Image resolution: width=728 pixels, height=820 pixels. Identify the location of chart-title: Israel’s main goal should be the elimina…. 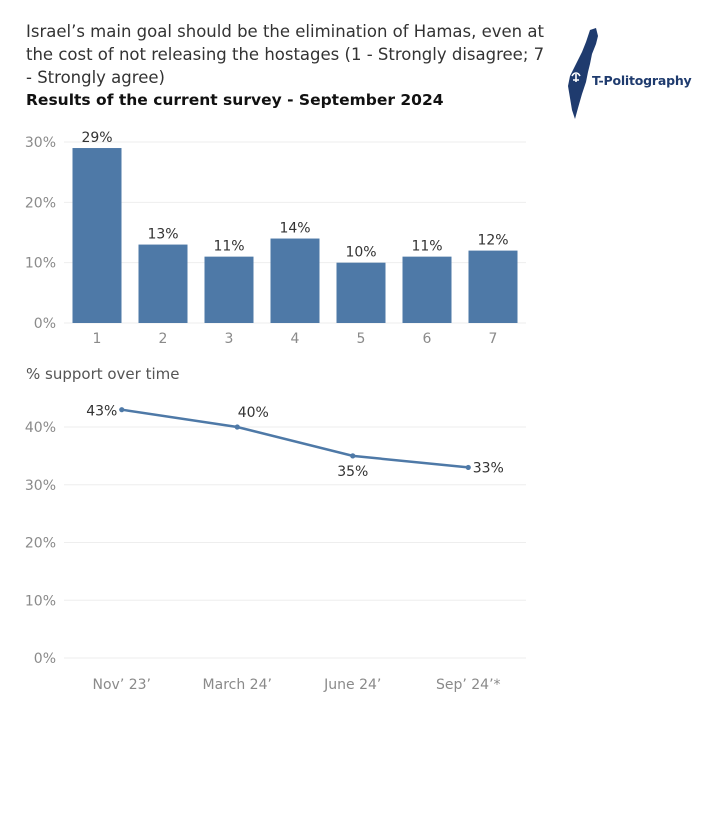
(285, 54).